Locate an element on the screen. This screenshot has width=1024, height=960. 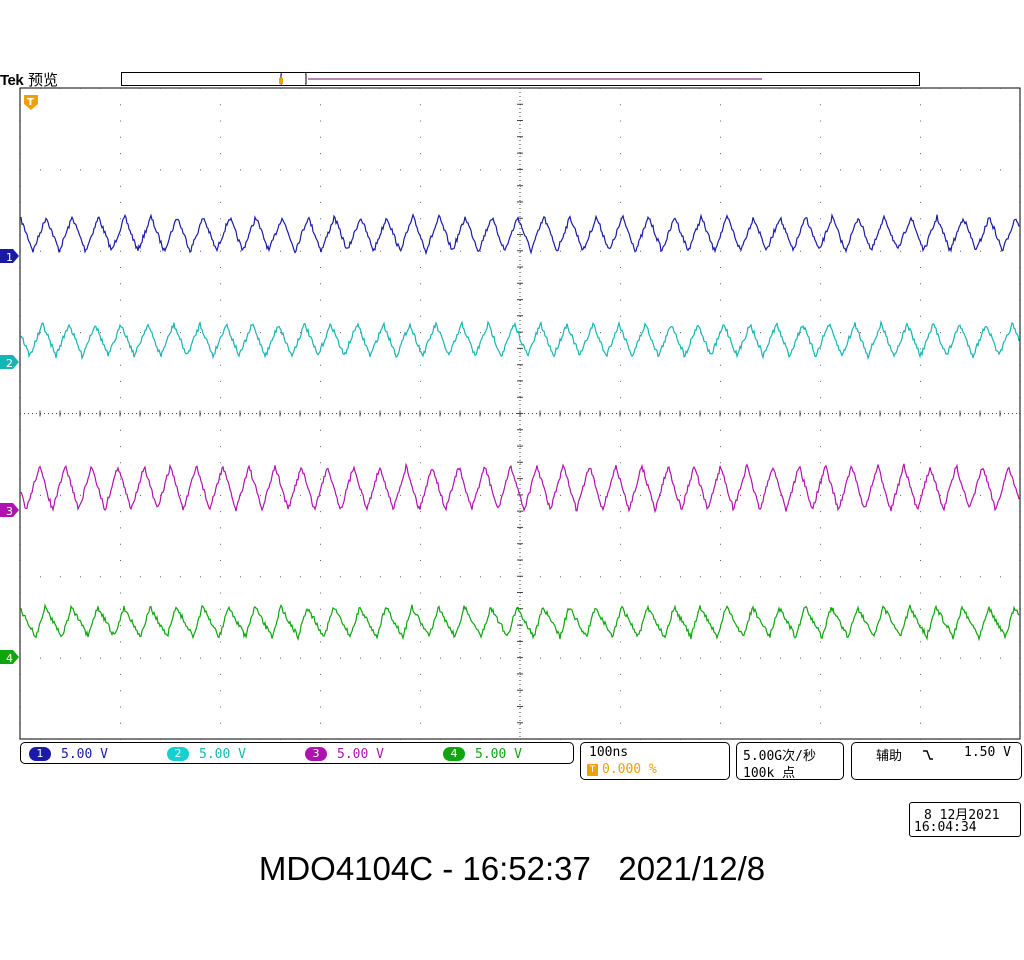
trigger-source: 辅助 is located at coordinates (889, 756).